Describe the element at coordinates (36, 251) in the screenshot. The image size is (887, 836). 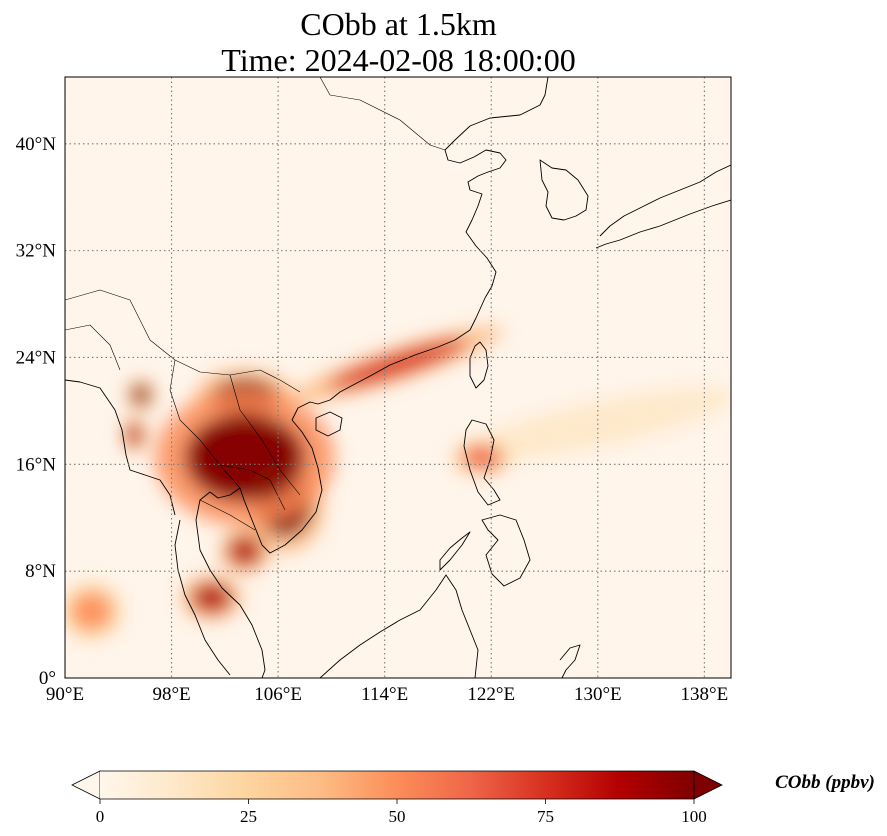
I see `lat-tick-label: 32°N` at that location.